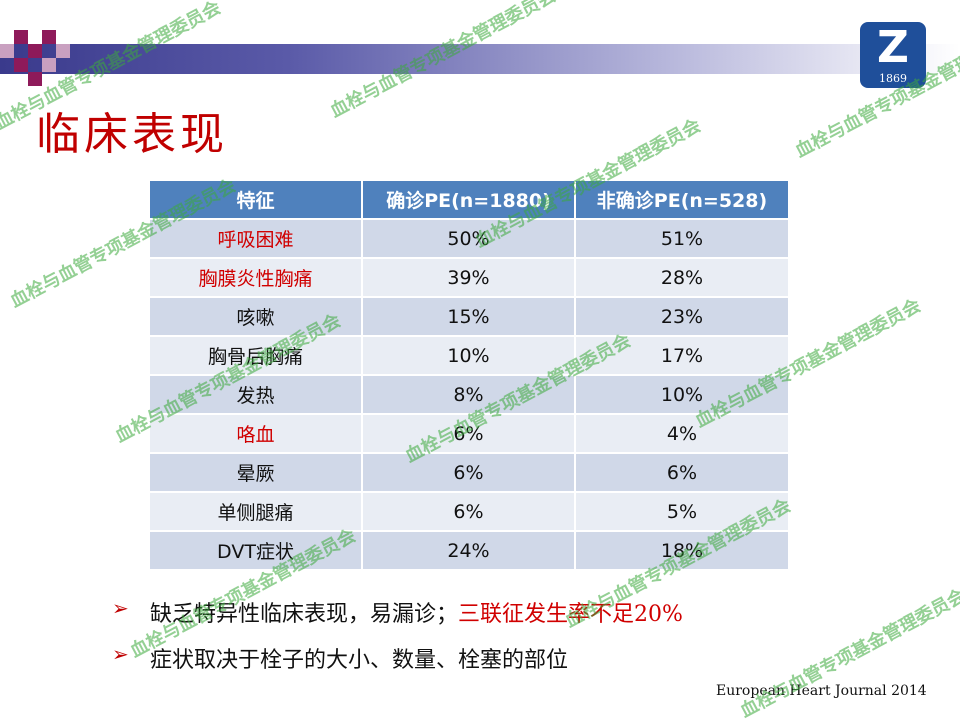 The height and width of the screenshot is (723, 960). What do you see at coordinates (682, 238) in the screenshot?
I see `cell-unconfirmed: 51%` at bounding box center [682, 238].